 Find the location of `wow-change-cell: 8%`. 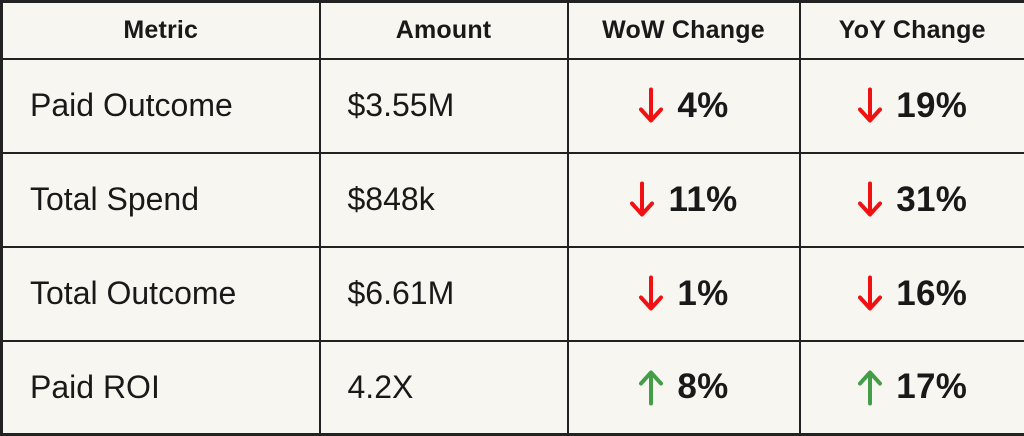

wow-change-cell: 8% is located at coordinates (683, 387).